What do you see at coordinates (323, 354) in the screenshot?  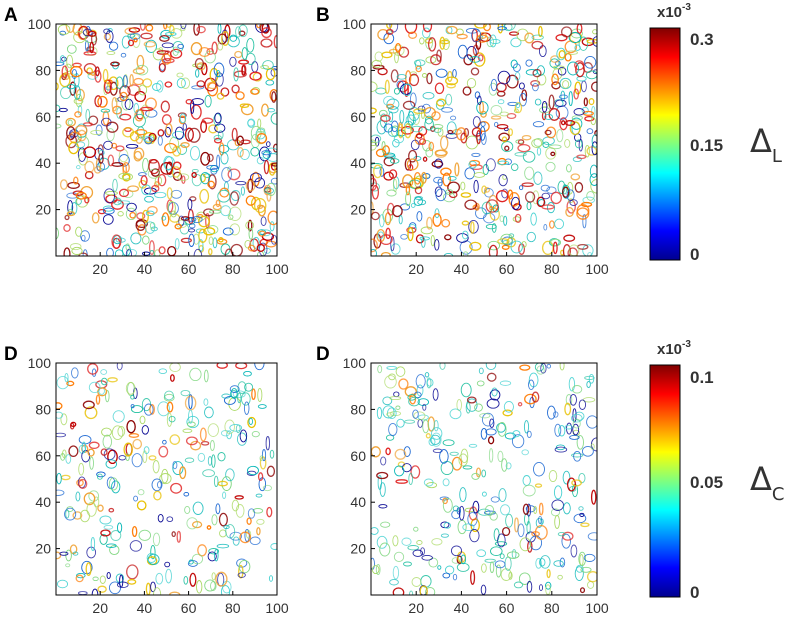 I see `panel-label: D` at bounding box center [323, 354].